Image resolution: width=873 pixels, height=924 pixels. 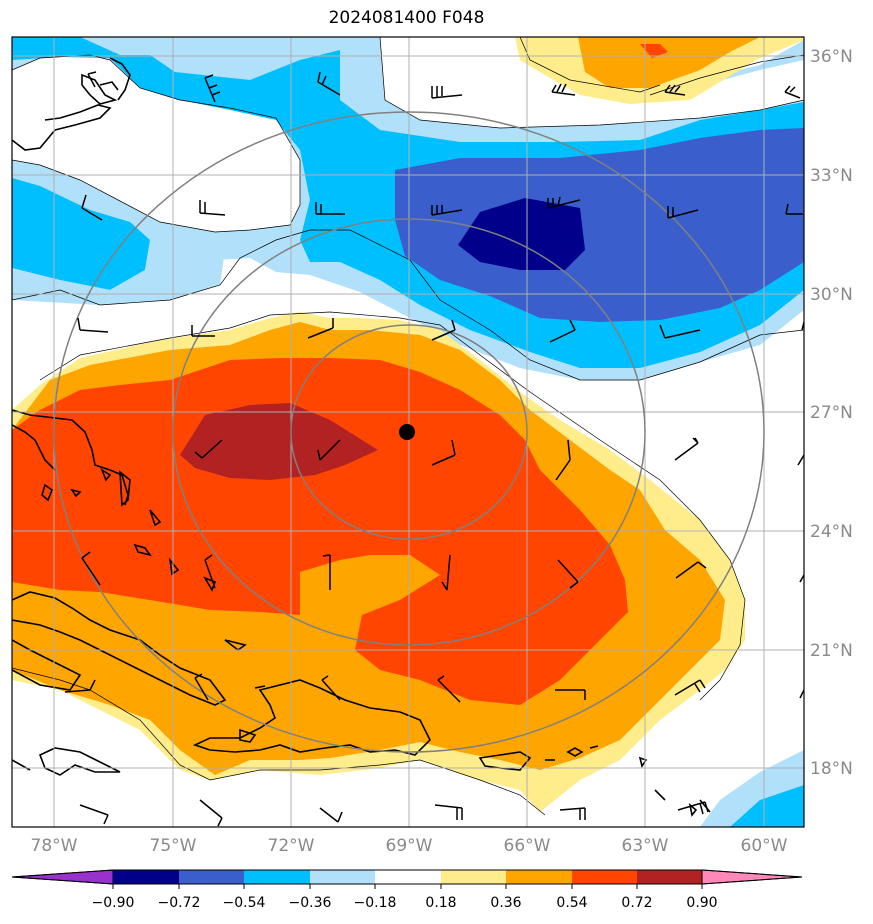 I want to click on lon-label: 60°W, so click(x=764, y=846).